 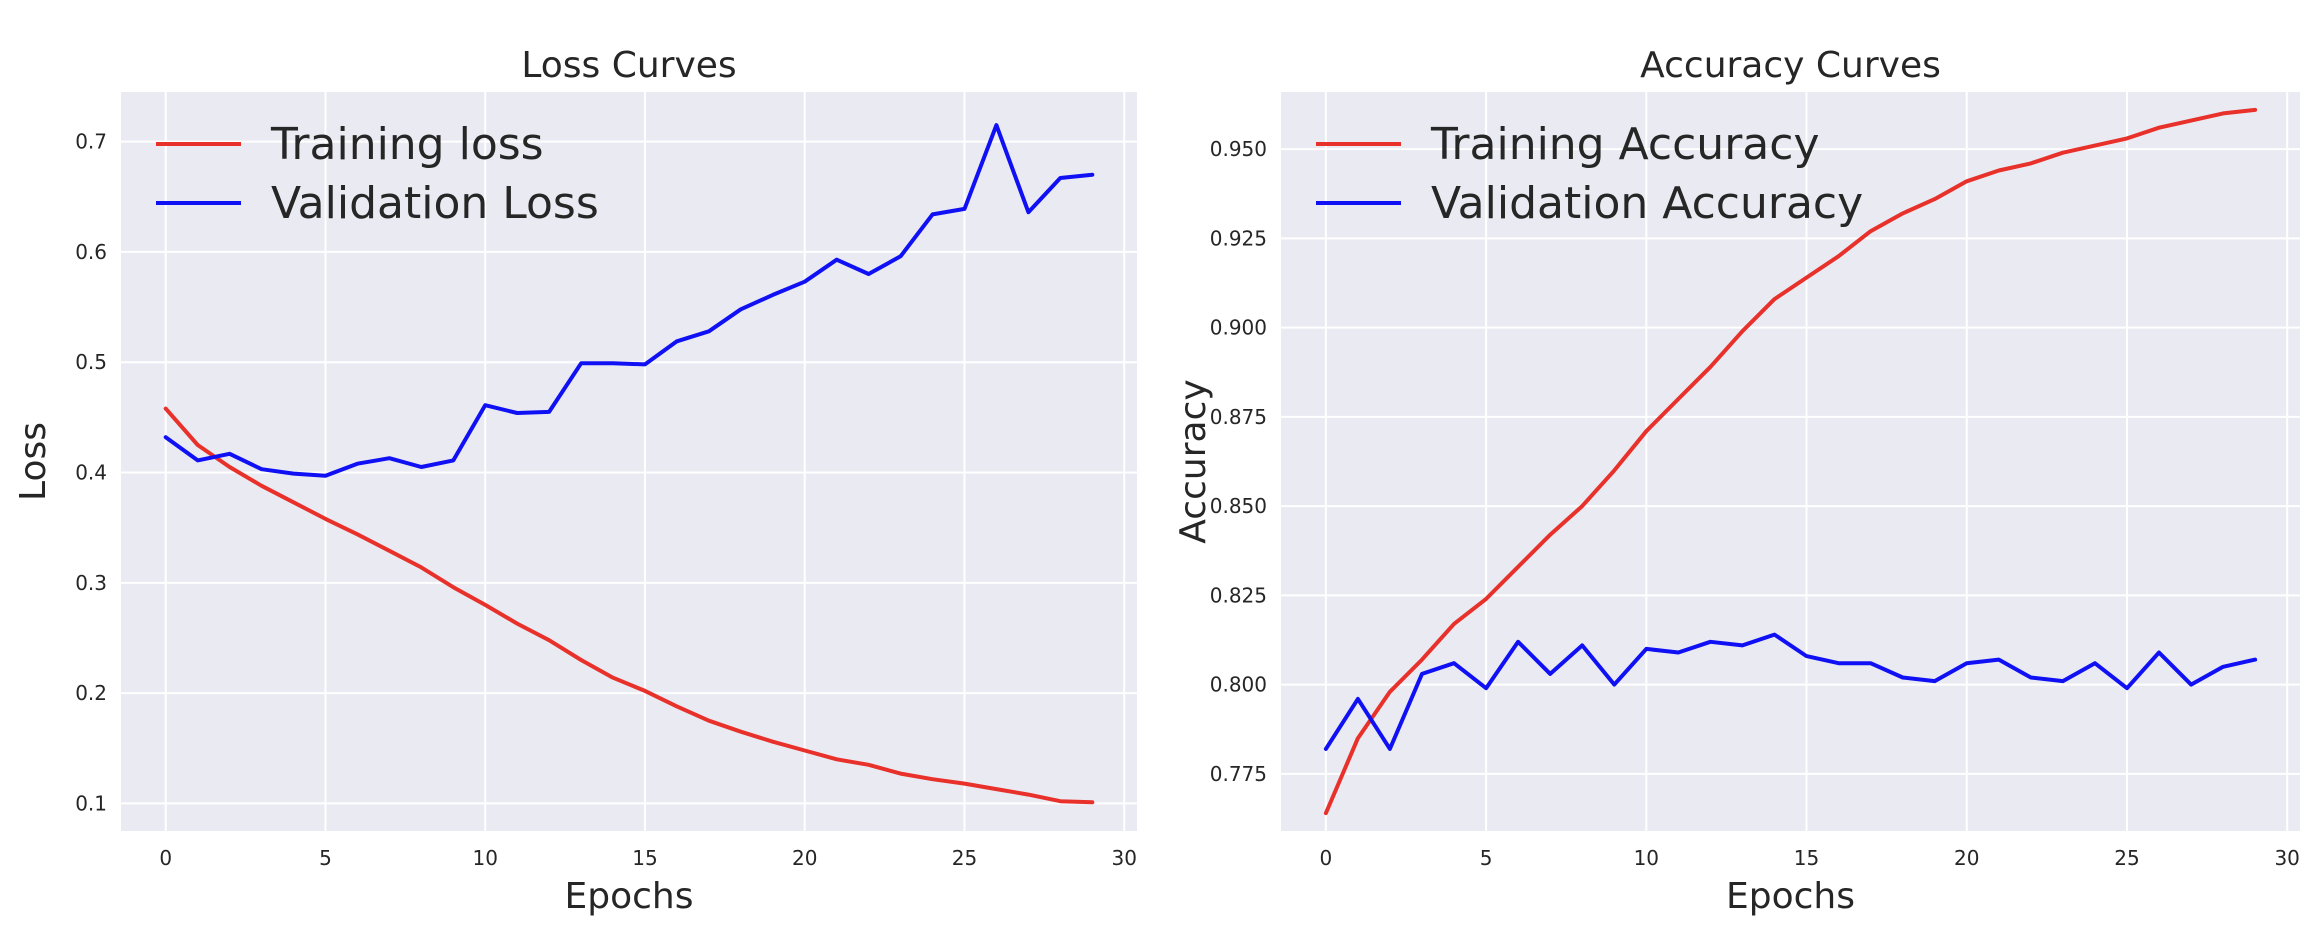 I want to click on accuracy-y-tick-label: 0.850, so click(x=1238, y=506).